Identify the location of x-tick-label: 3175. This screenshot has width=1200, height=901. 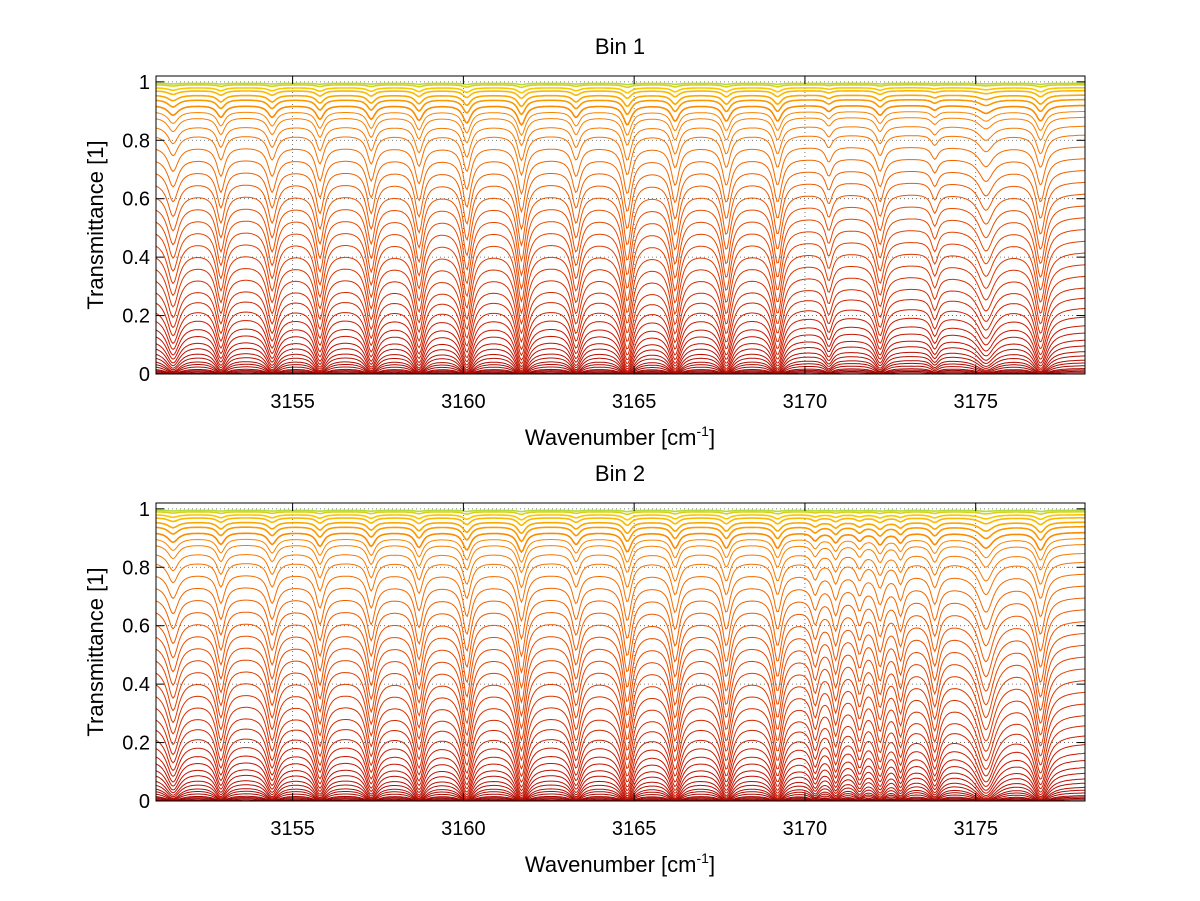
(975, 829).